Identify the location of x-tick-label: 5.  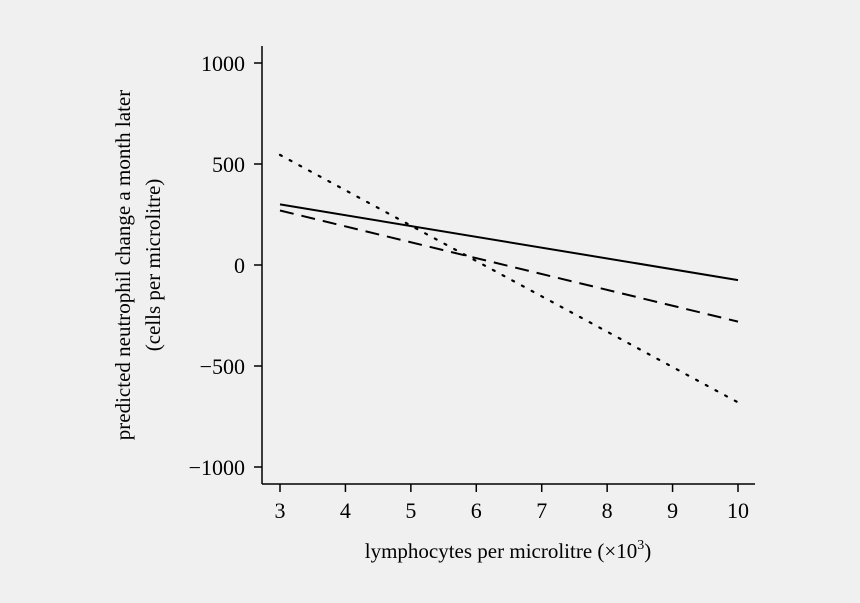
(410, 510).